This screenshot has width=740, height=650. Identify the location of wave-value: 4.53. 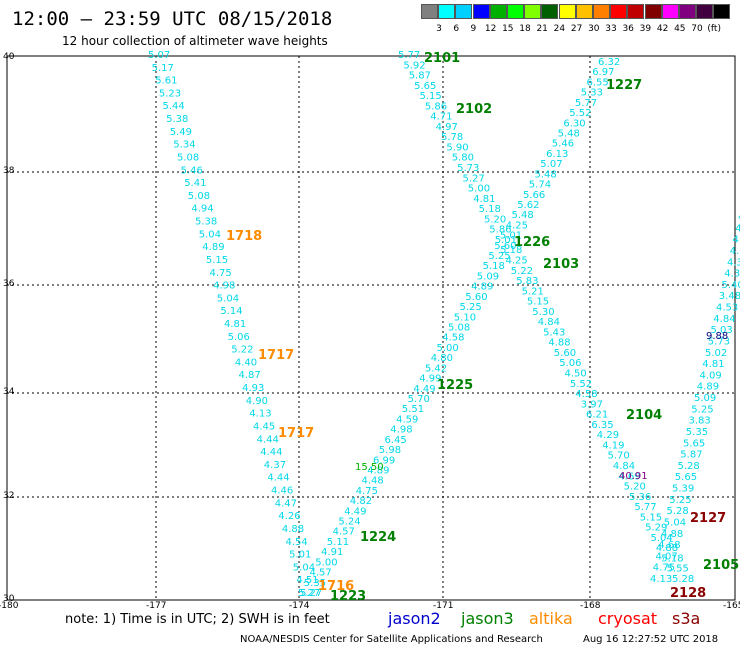
(727, 308).